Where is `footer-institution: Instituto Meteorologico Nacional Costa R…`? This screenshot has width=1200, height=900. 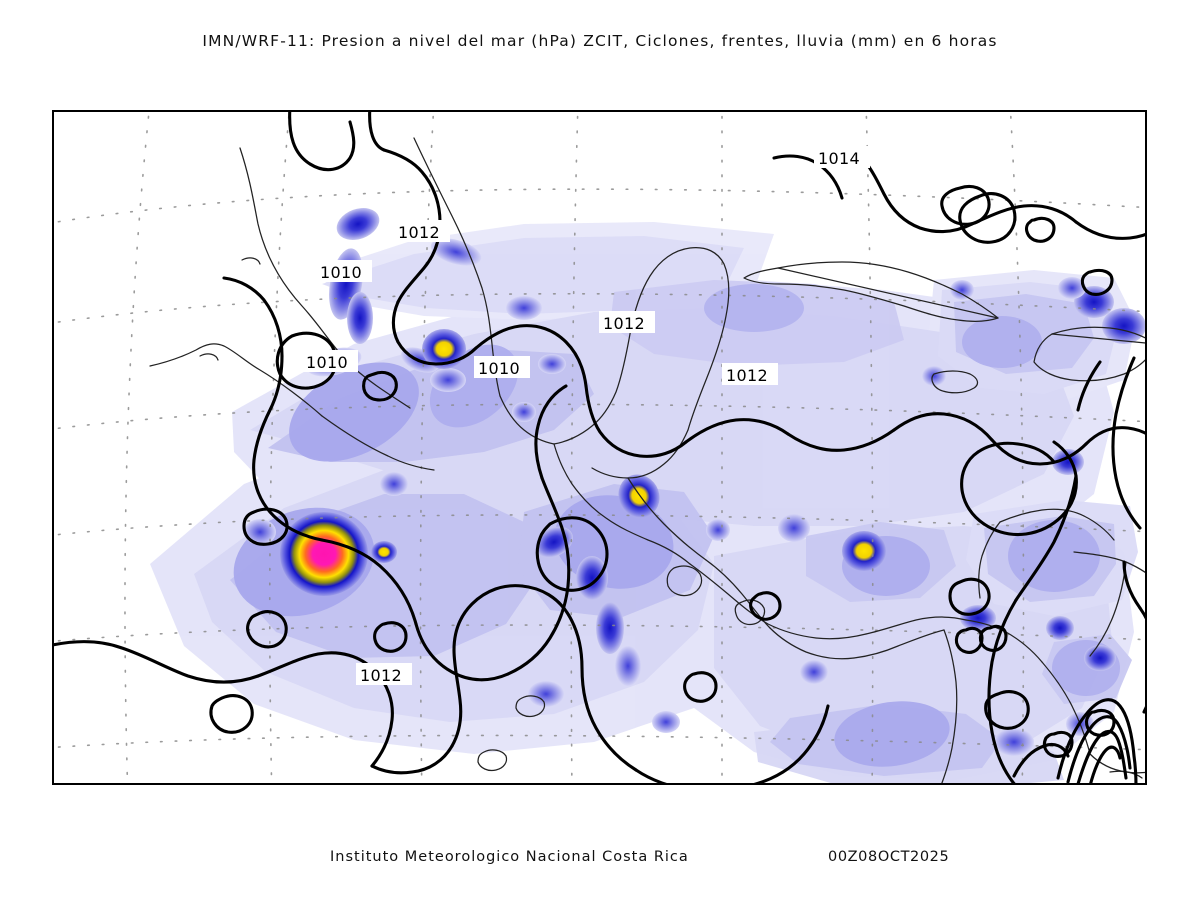 footer-institution: Instituto Meteorologico Nacional Costa R… is located at coordinates (509, 857).